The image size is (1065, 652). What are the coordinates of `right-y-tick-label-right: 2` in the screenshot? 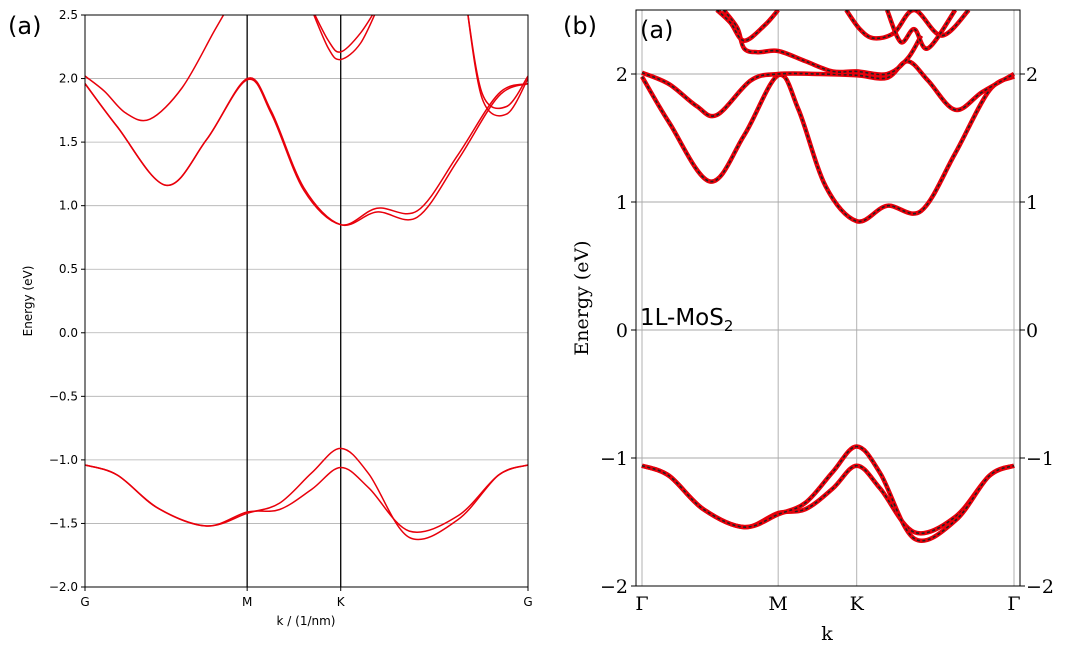 It's located at (1032, 75).